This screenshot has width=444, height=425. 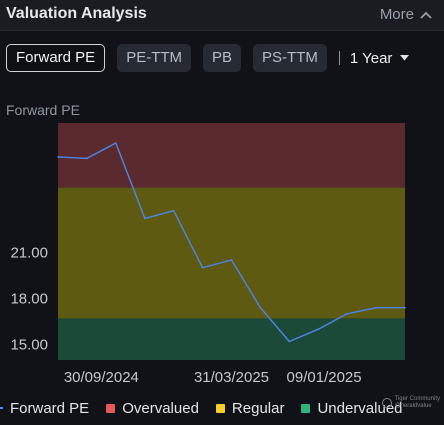 I want to click on watermark-line-1: Tiger Community, so click(x=417, y=399).